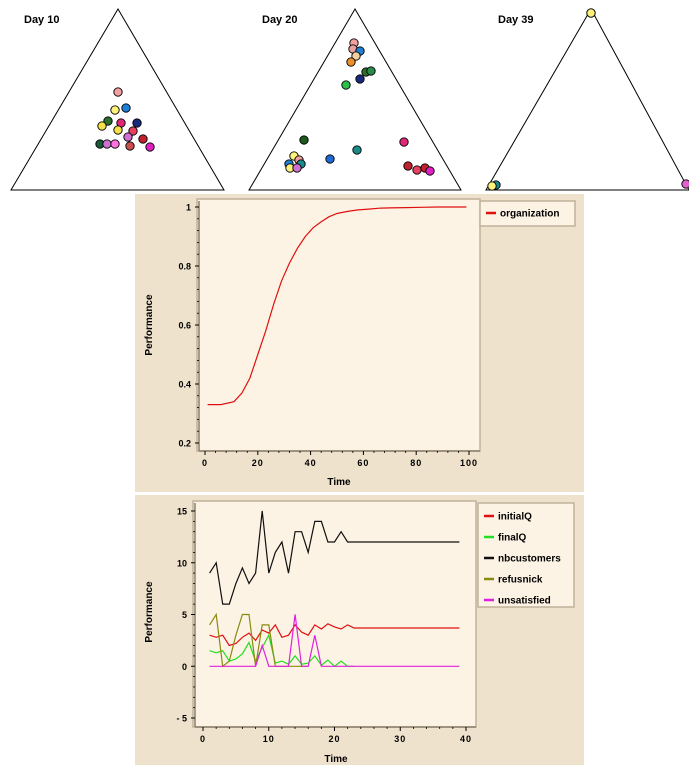  Describe the element at coordinates (355, 99) in the screenshot. I see `ternary-day-20: Day 20` at that location.